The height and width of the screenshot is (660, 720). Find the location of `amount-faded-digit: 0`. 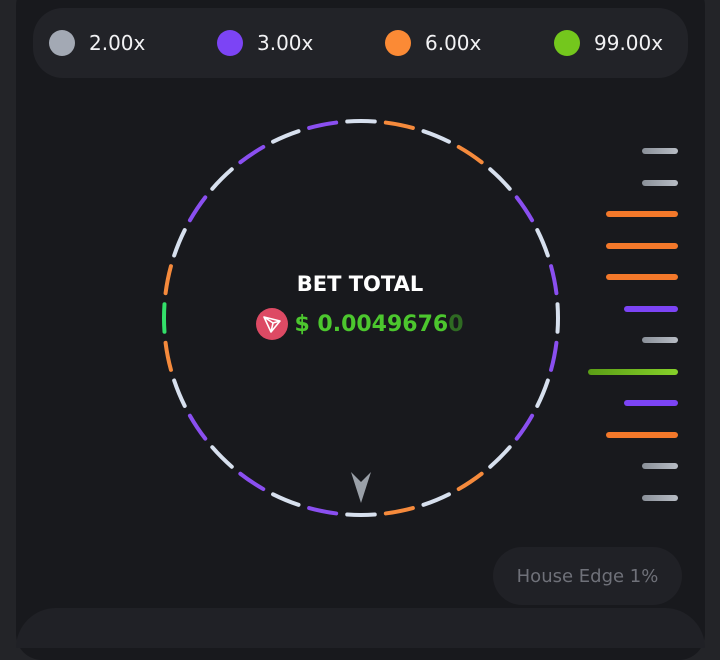

amount-faded-digit: 0 is located at coordinates (455, 324).